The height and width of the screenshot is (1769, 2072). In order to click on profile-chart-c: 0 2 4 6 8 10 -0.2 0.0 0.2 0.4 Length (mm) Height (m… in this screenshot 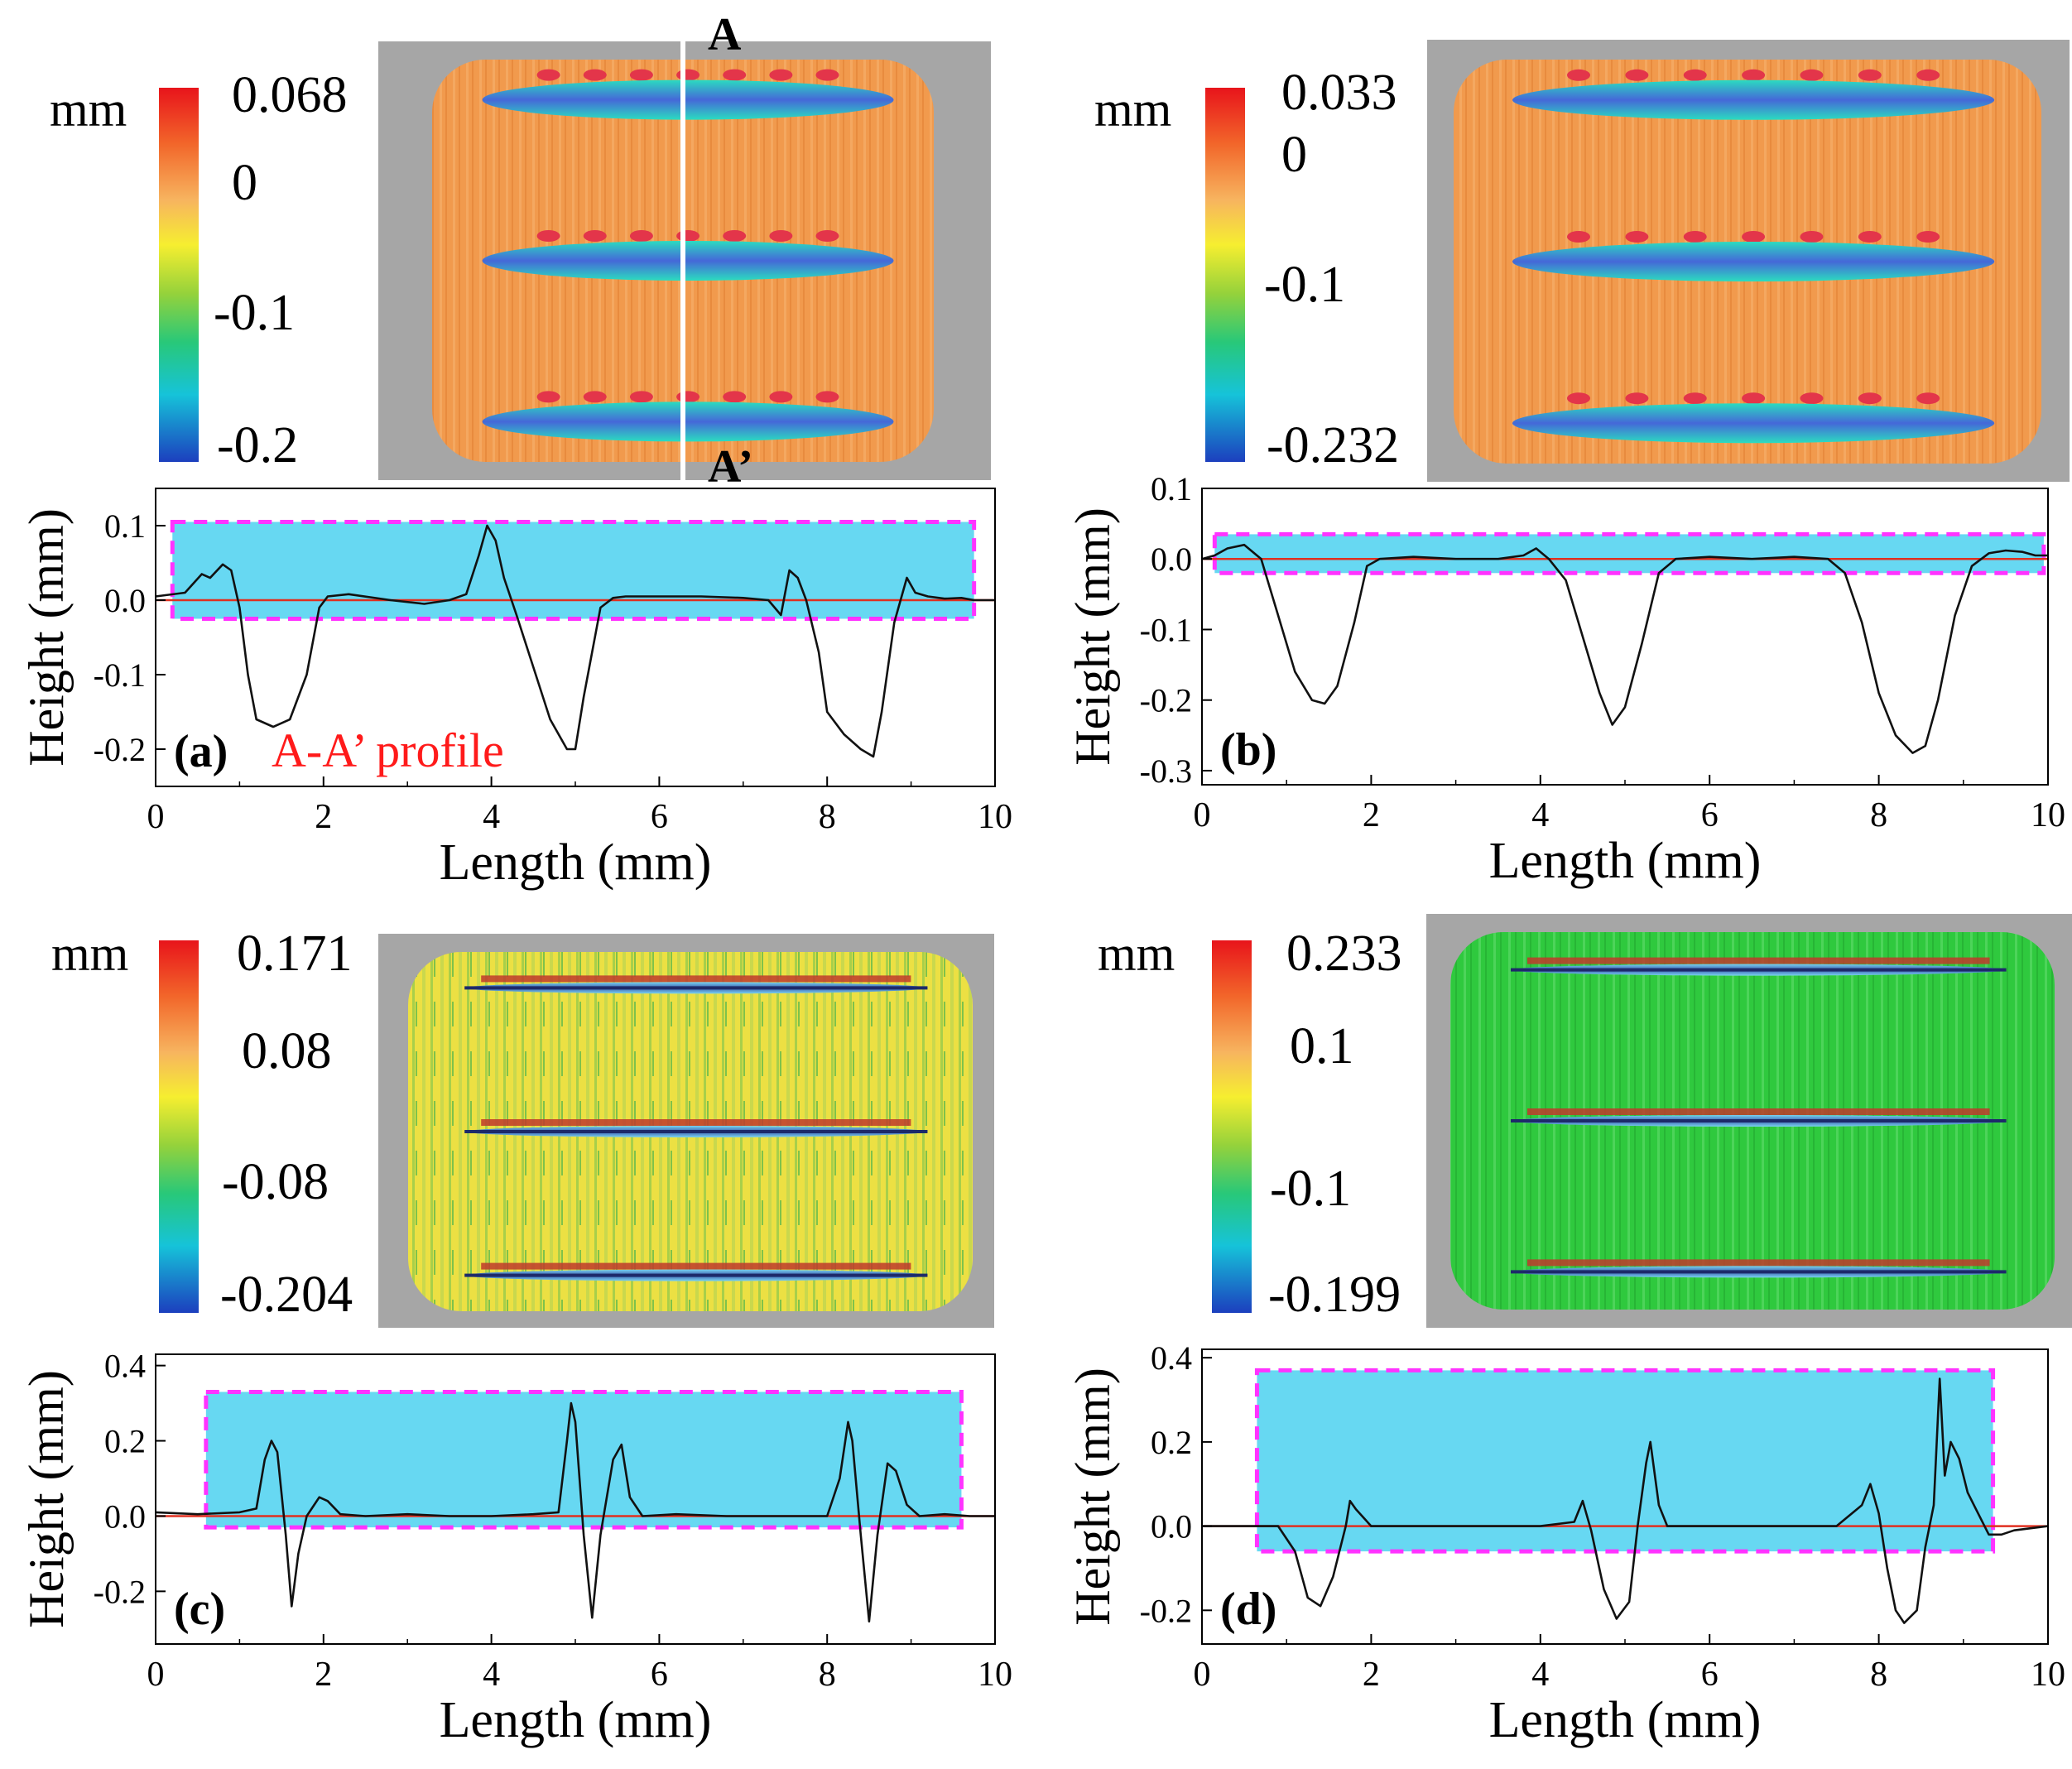, I will do `click(515, 1548)`.